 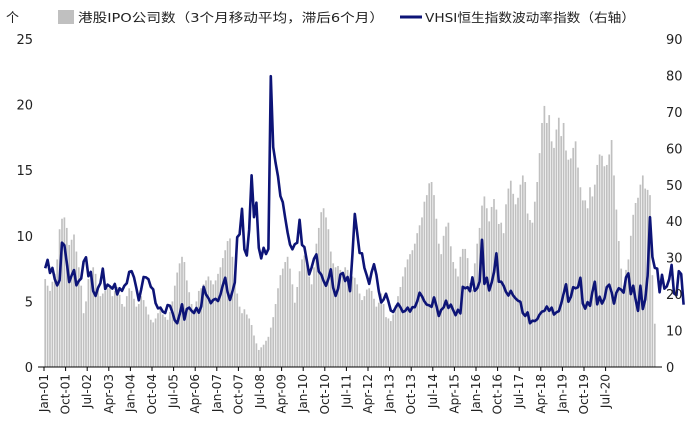 I want to click on right-tick-label: 90, so click(x=674, y=40).